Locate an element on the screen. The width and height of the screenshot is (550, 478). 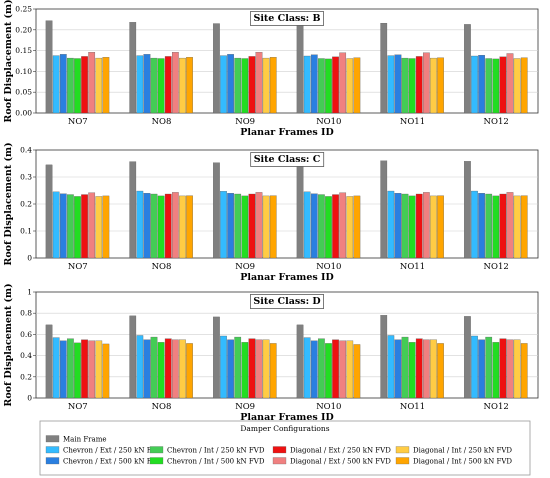
y-tick-label: 0.6 is located at coordinates (26, 334).